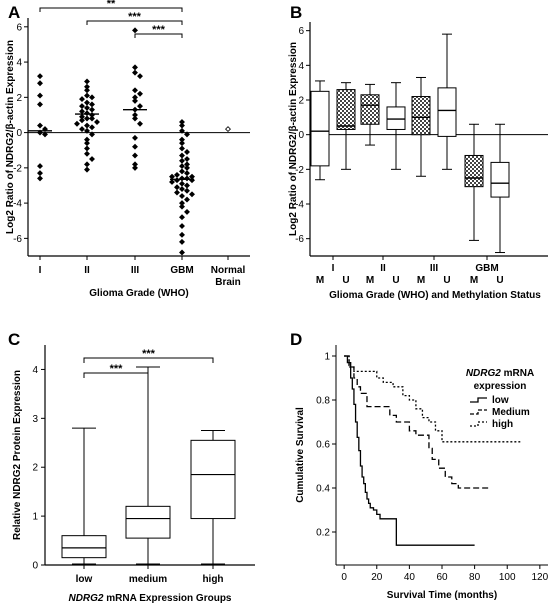 The image size is (558, 607). Describe the element at coordinates (333, 268) in the screenshot. I see `group-label: I` at that location.